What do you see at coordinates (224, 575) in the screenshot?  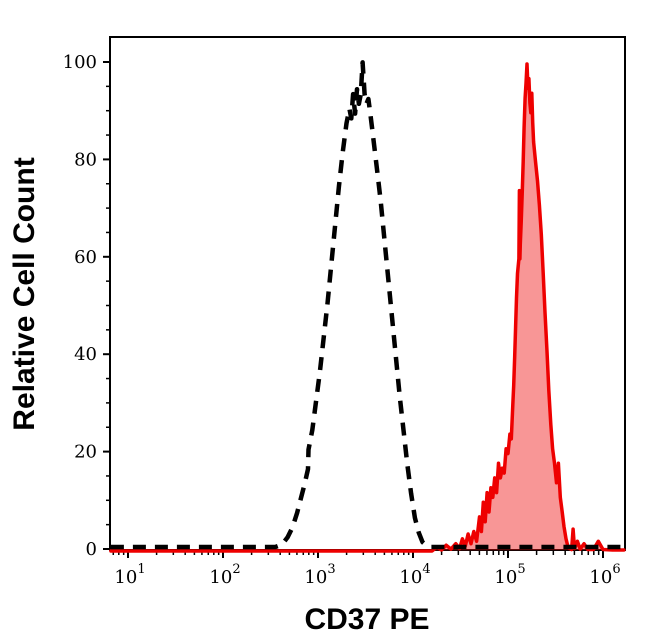 I see `x-tick-label: 10²` at bounding box center [224, 575].